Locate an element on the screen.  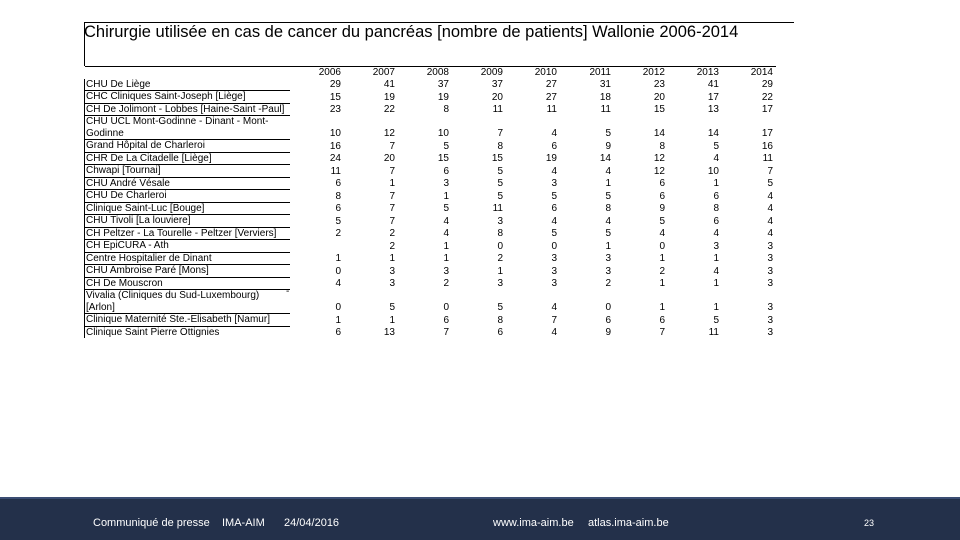
title-left-rule is located at coordinates (84, 44).